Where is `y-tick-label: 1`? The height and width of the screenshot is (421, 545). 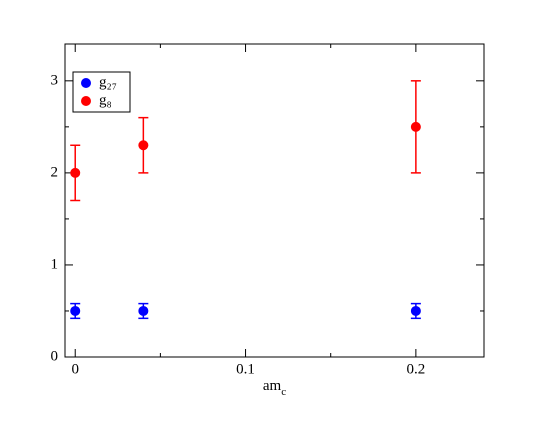
y-tick-label: 1 is located at coordinates (55, 264).